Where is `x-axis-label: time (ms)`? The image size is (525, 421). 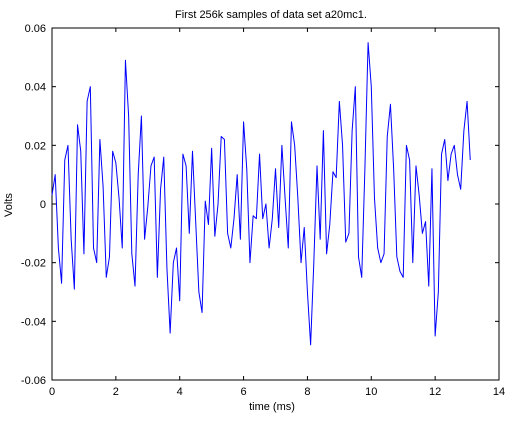
x-axis-label: time (ms) is located at coordinates (272, 407).